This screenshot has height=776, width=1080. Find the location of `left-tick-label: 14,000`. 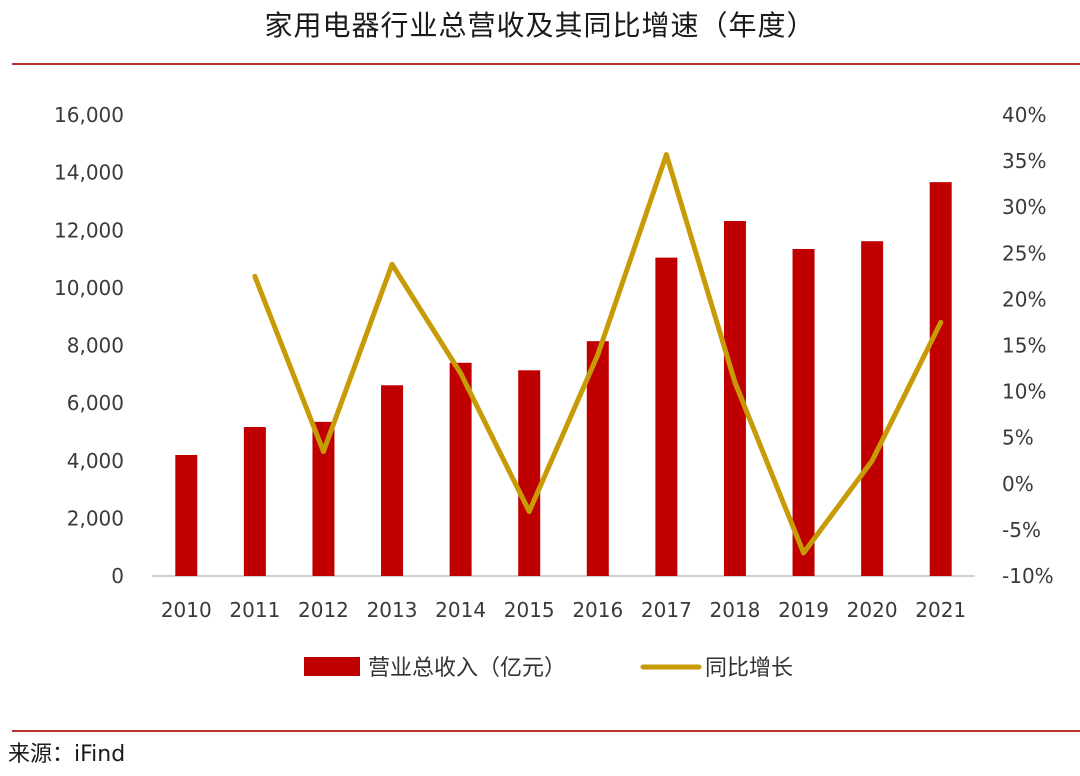

left-tick-label: 14,000 is located at coordinates (89, 173).